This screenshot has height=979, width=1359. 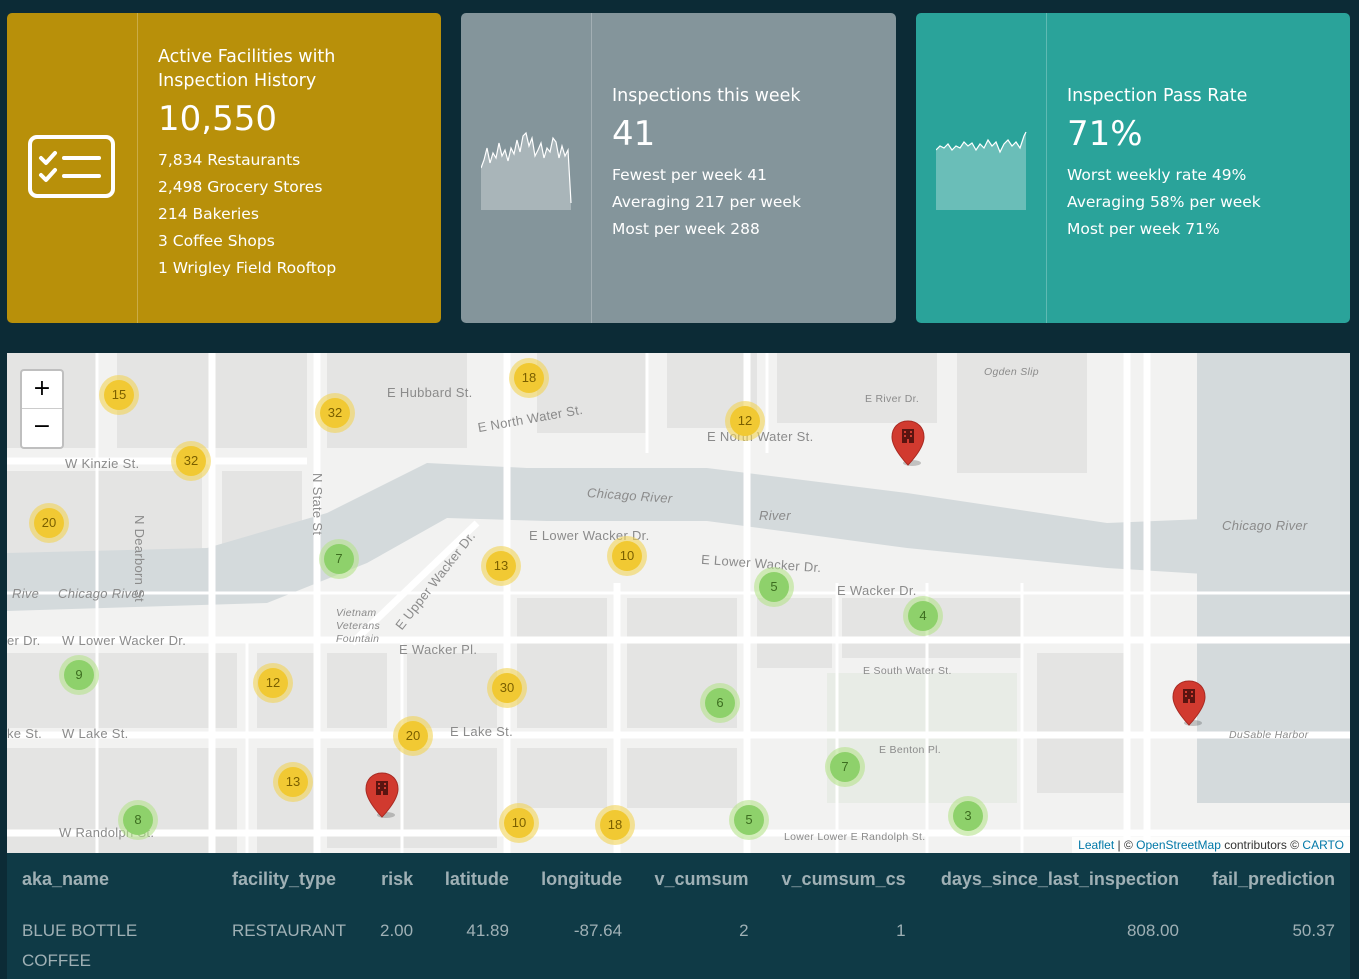 I want to click on cluster-count: 12, so click(x=745, y=421).